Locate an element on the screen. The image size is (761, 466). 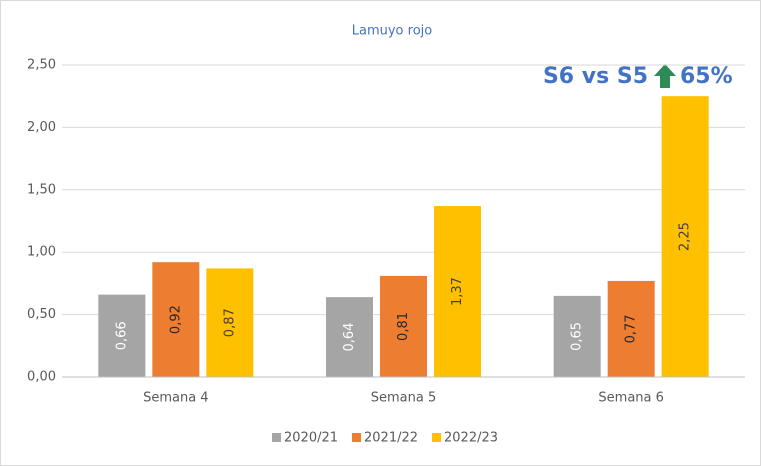
data-label: 0,64 is located at coordinates (349, 337).